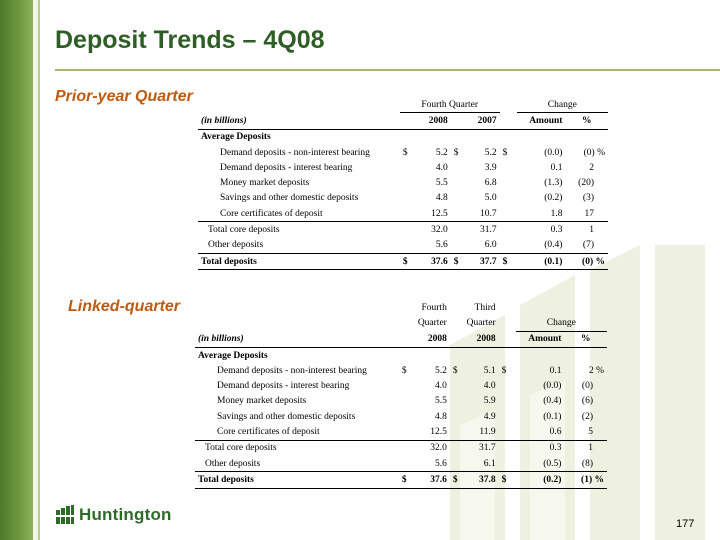 This screenshot has width=720, height=540. What do you see at coordinates (401, 401) in the screenshot?
I see `table-row: Money market deposits 5.5 5.9 (0.4) (6)` at bounding box center [401, 401].